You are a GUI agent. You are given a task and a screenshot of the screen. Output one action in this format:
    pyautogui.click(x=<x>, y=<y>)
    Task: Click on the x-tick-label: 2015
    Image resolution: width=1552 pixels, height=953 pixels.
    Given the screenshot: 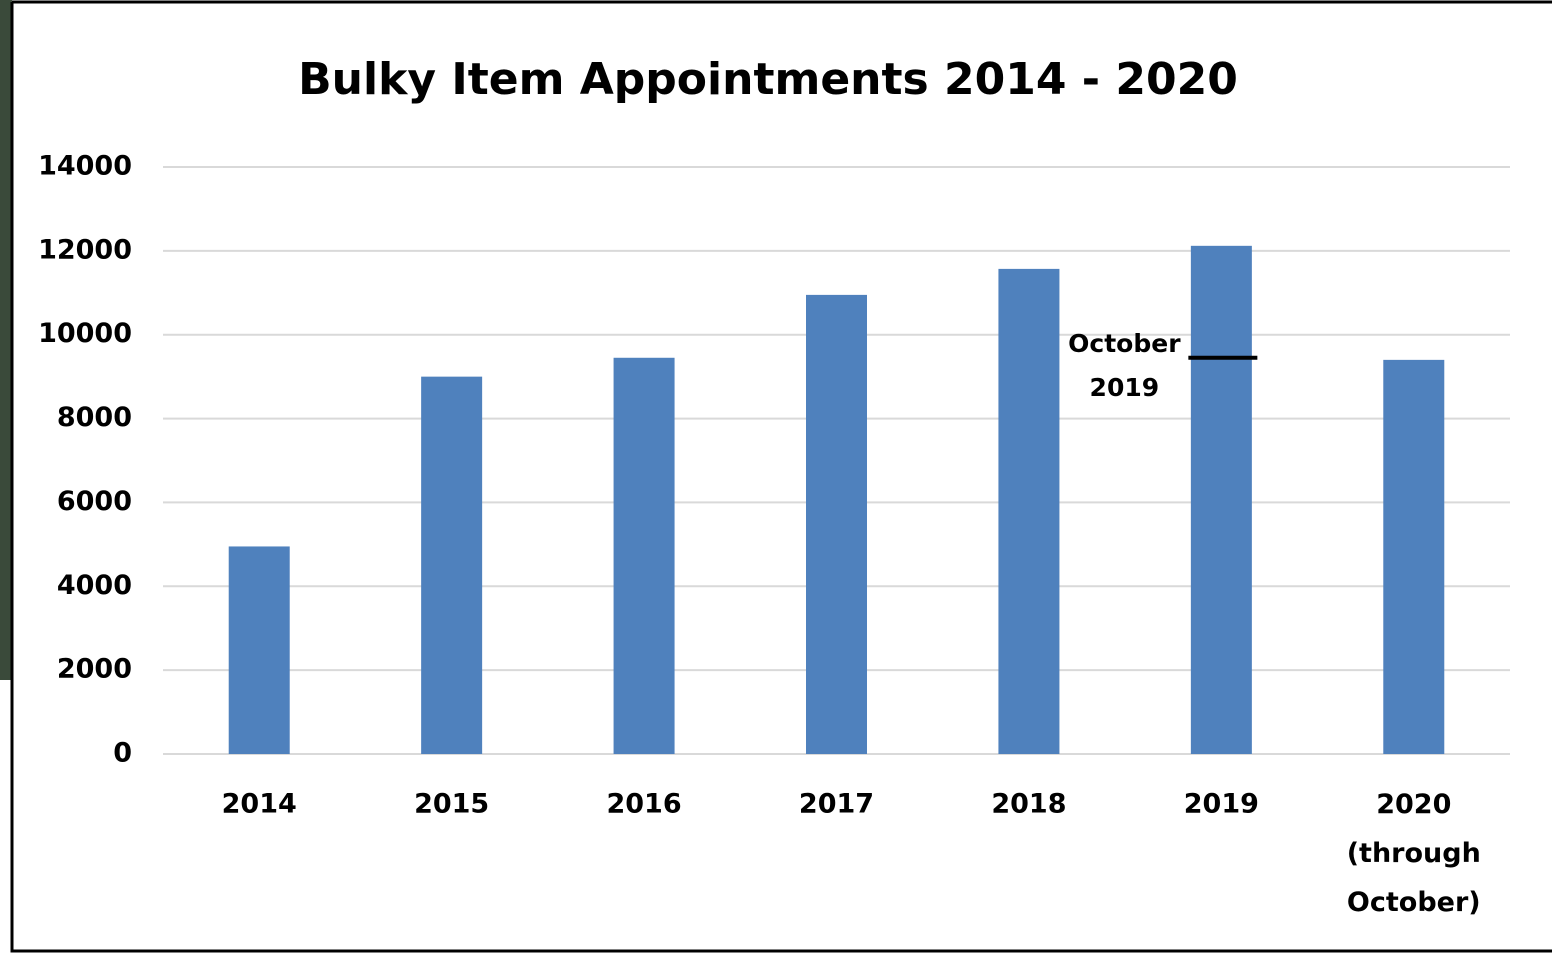 What is the action you would take?
    pyautogui.click(x=451, y=804)
    